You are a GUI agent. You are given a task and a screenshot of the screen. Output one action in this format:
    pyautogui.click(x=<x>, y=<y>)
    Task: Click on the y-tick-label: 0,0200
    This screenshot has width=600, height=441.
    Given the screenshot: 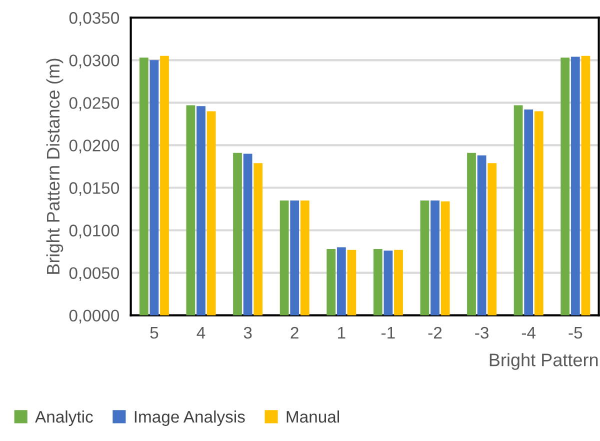 What is the action you would take?
    pyautogui.click(x=94, y=147)
    